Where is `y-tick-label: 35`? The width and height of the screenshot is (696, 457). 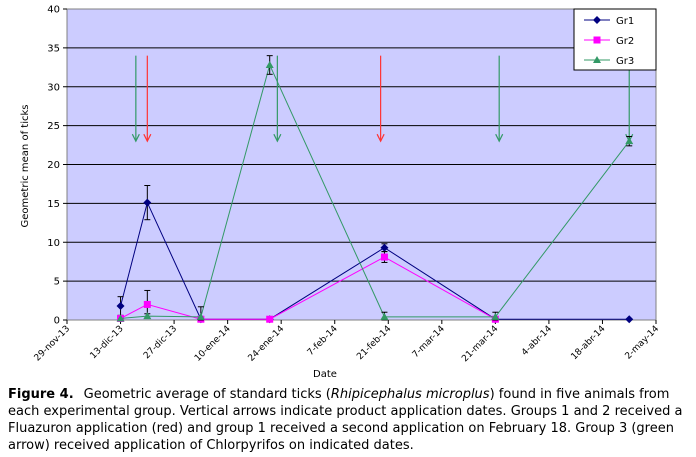 y-tick-label: 35 is located at coordinates (53, 48).